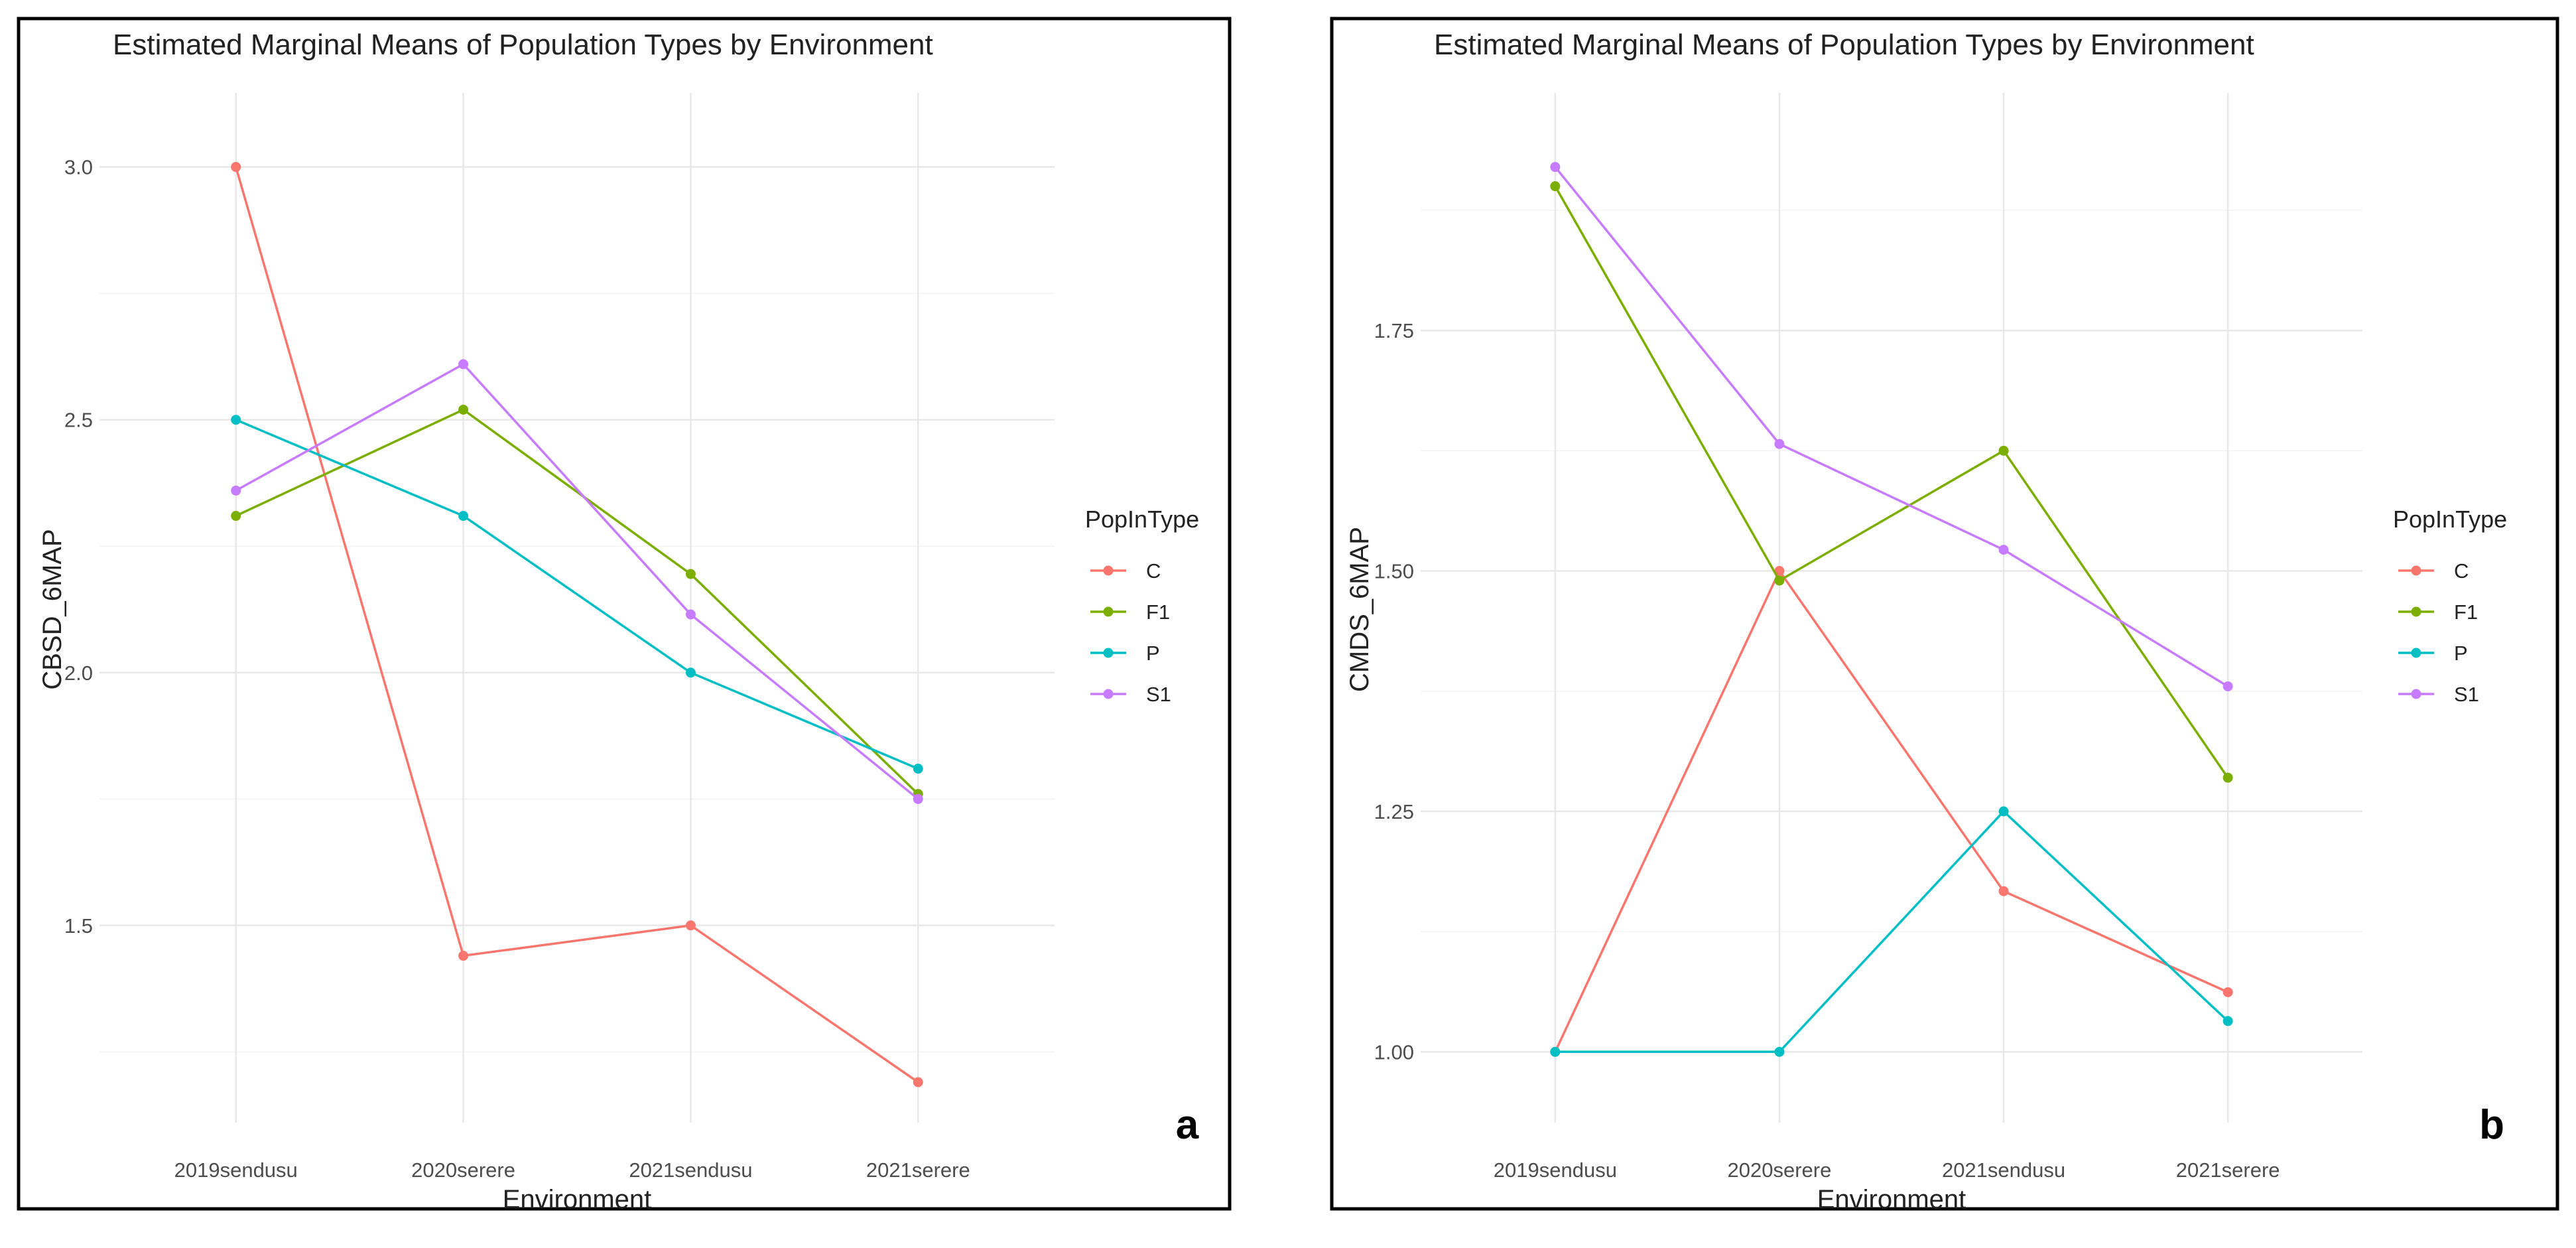 This screenshot has height=1248, width=2576. I want to click on series-line-C, so click(1891, 811).